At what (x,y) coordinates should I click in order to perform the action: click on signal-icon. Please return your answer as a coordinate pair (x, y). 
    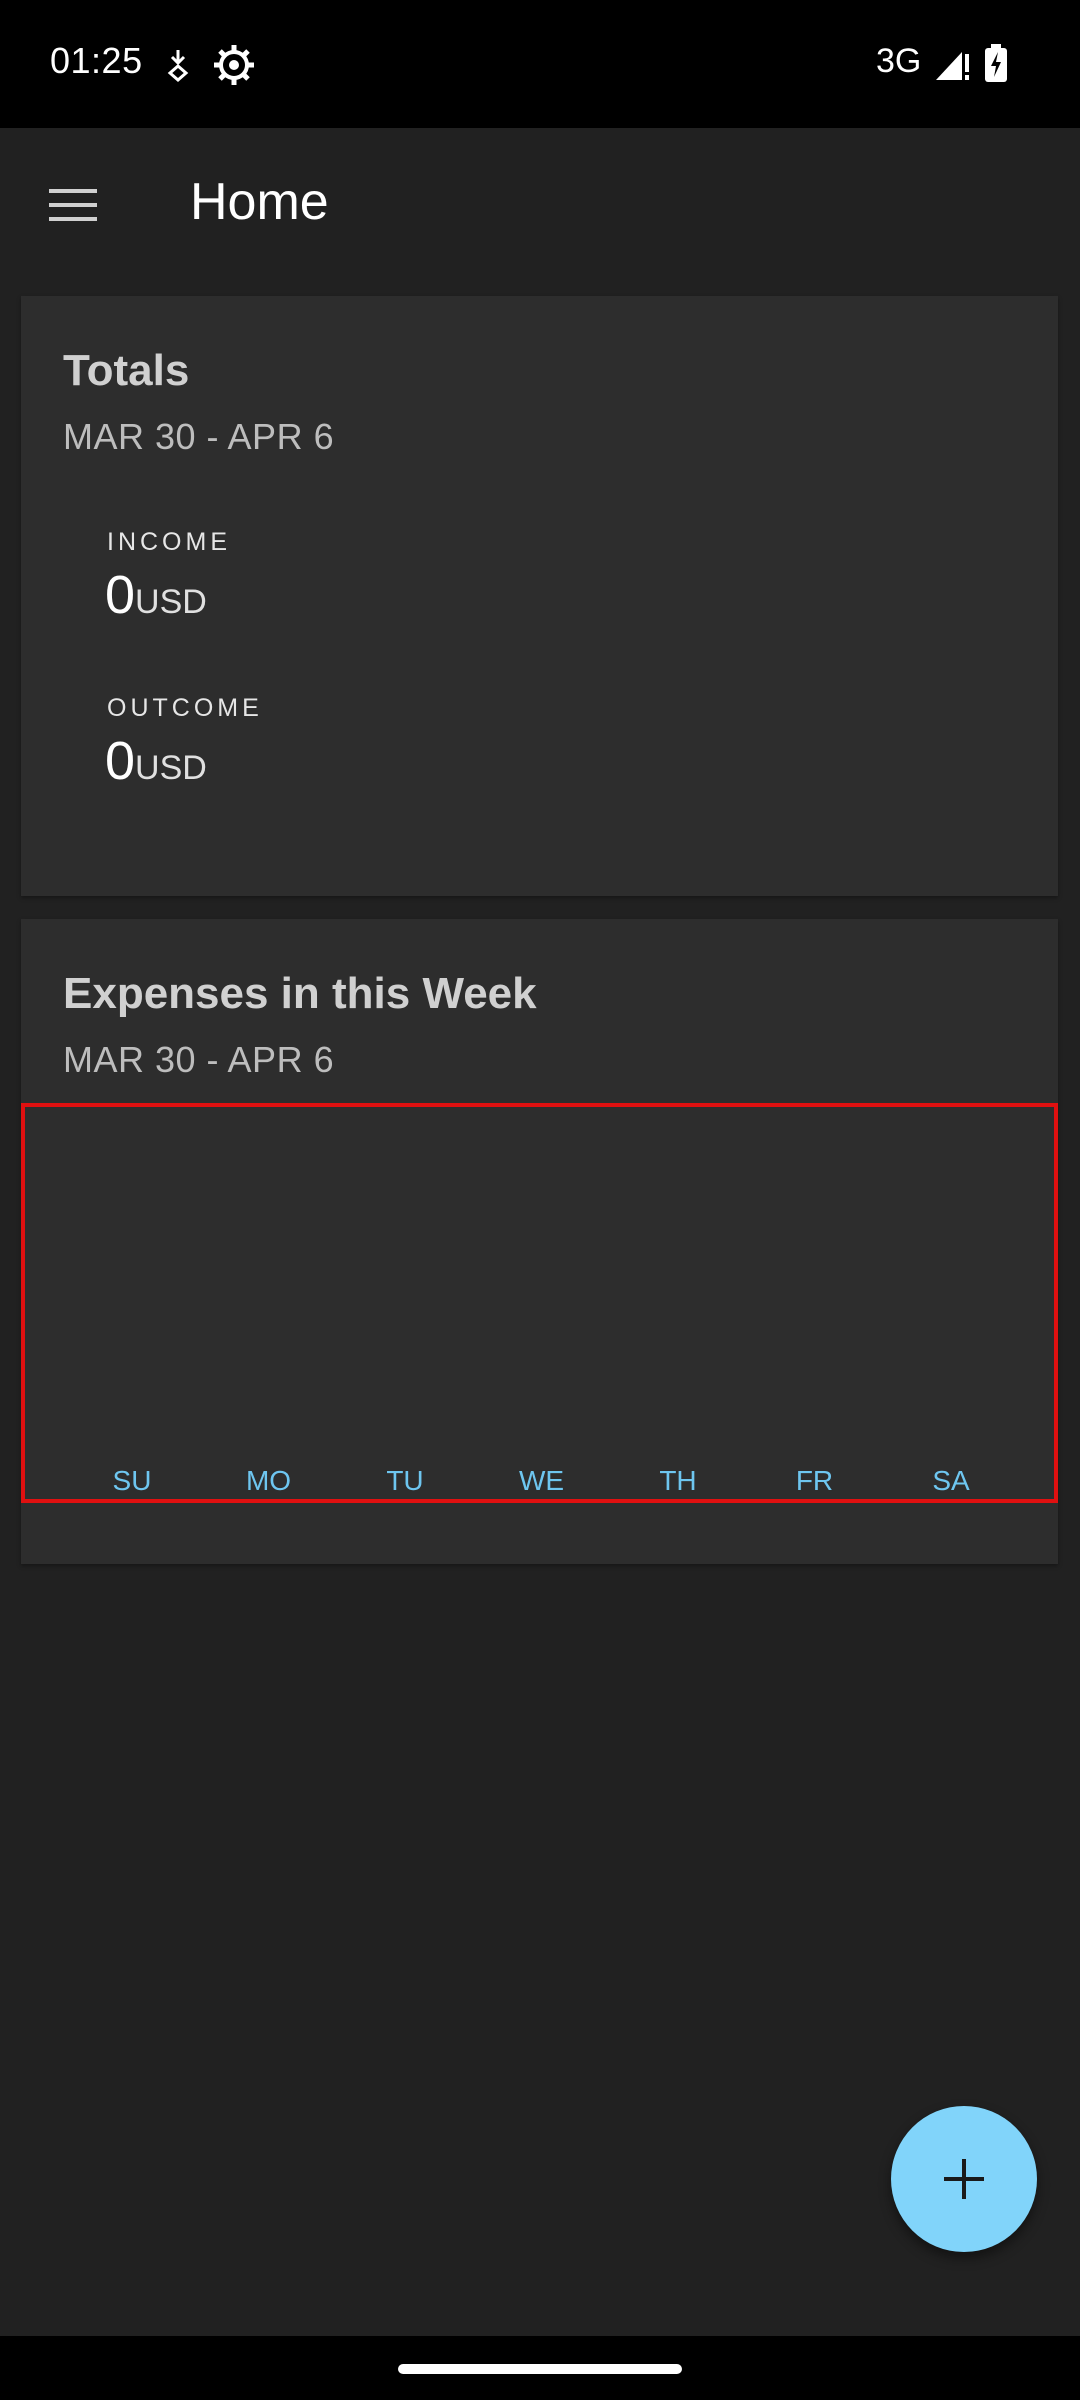
    Looking at the image, I should click on (952, 66).